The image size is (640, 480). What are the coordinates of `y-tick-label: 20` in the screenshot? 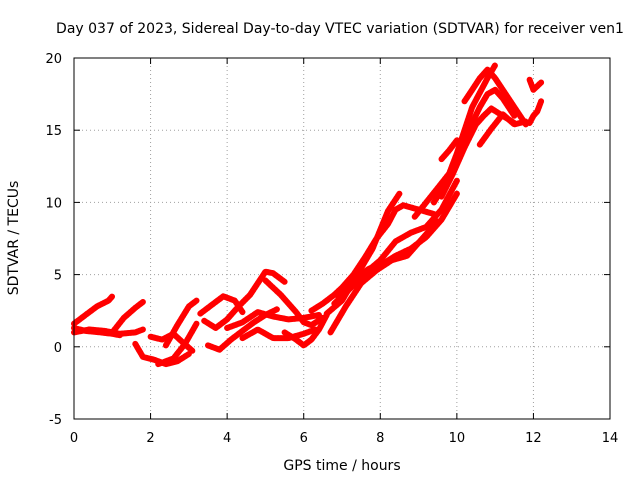 It's located at (53, 59).